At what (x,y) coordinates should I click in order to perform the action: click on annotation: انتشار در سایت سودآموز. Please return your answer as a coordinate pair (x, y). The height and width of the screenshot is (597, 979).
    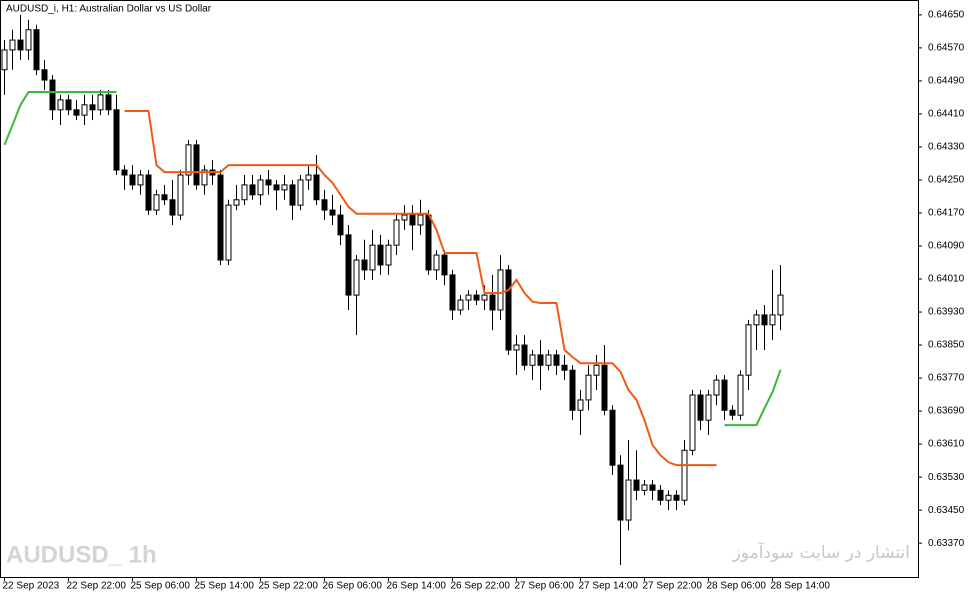
    Looking at the image, I should click on (821, 552).